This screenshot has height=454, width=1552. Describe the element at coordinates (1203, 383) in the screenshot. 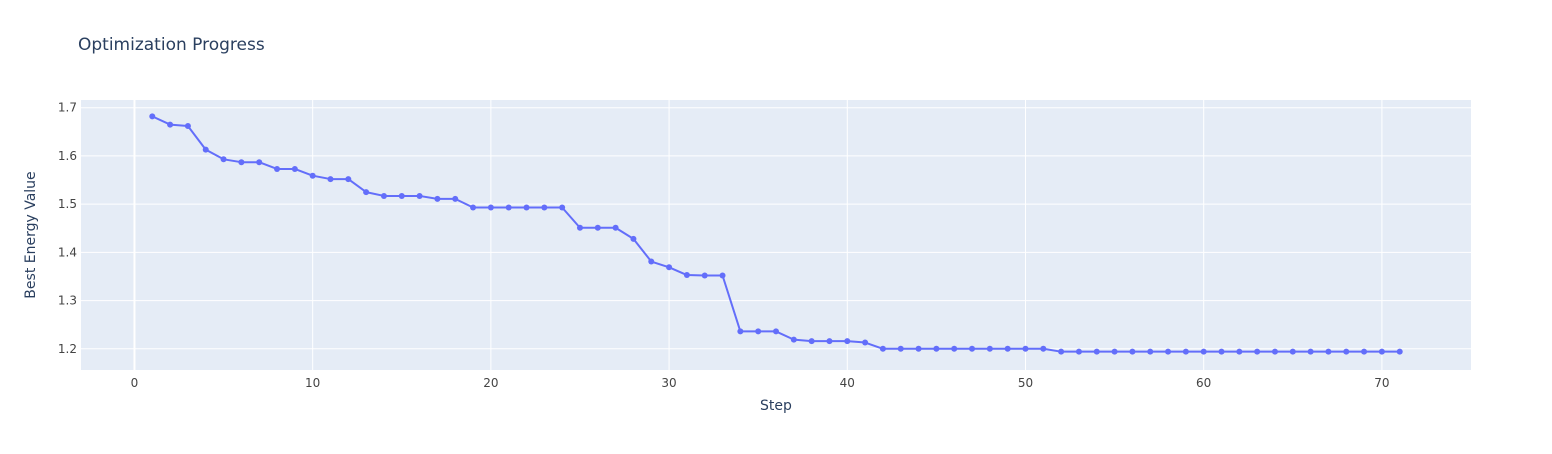

I see `x-tick-label: 60` at that location.